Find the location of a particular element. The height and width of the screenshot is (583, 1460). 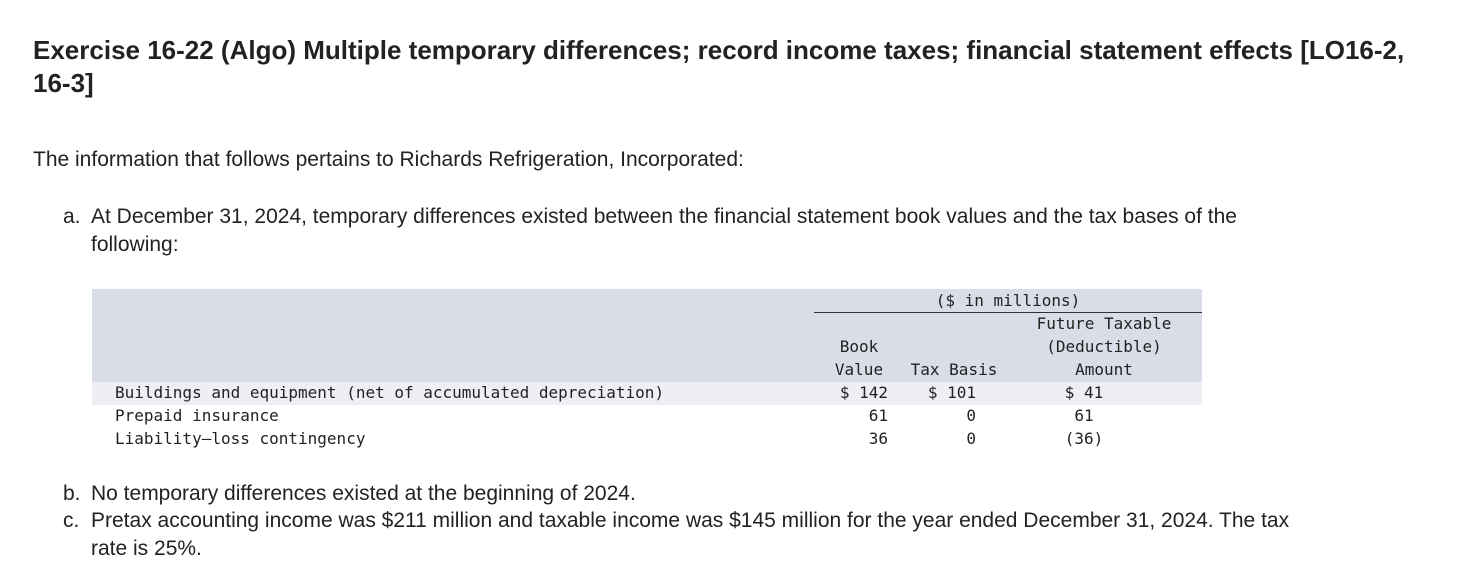

row-label-prepaid-insurance: Prepaid insurance is located at coordinates (197, 415).